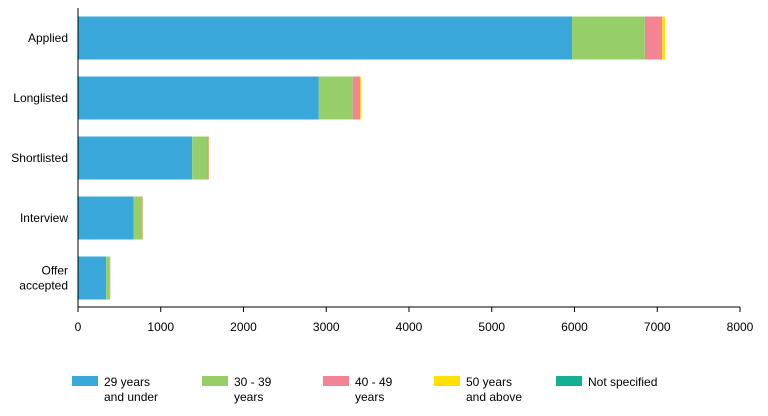 The height and width of the screenshot is (416, 768). Describe the element at coordinates (491, 327) in the screenshot. I see `x-tick-label: 5000` at that location.